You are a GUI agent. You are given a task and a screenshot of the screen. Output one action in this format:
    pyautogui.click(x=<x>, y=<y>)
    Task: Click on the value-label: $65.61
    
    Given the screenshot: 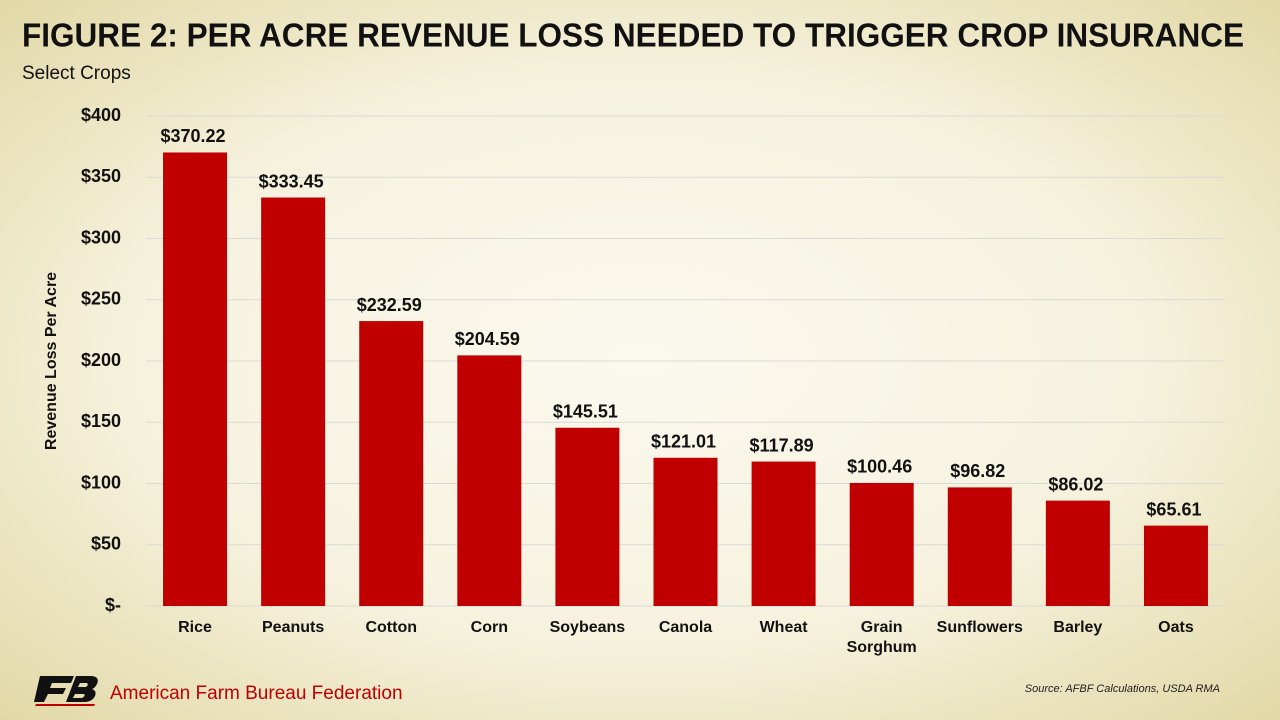 What is the action you would take?
    pyautogui.click(x=1173, y=509)
    